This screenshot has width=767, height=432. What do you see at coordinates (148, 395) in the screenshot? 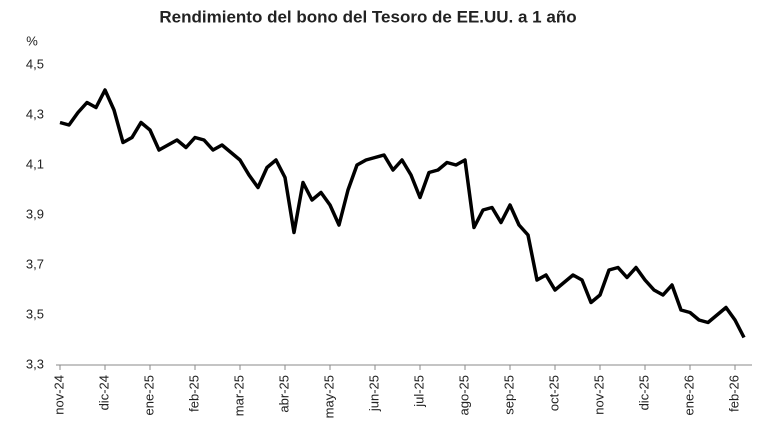
I see `x-tick-label: ene-25` at bounding box center [148, 395].